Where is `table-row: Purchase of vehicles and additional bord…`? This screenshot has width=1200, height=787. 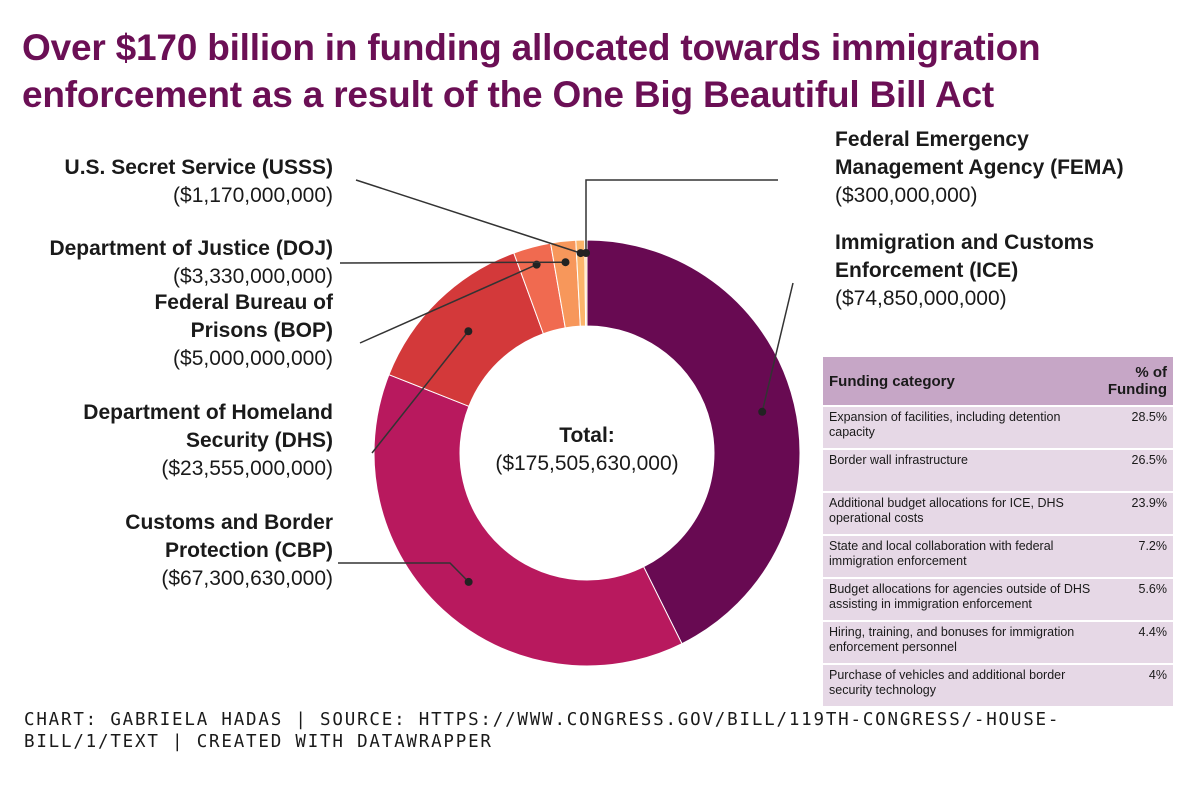 table-row: Purchase of vehicles and additional bord… is located at coordinates (998, 684).